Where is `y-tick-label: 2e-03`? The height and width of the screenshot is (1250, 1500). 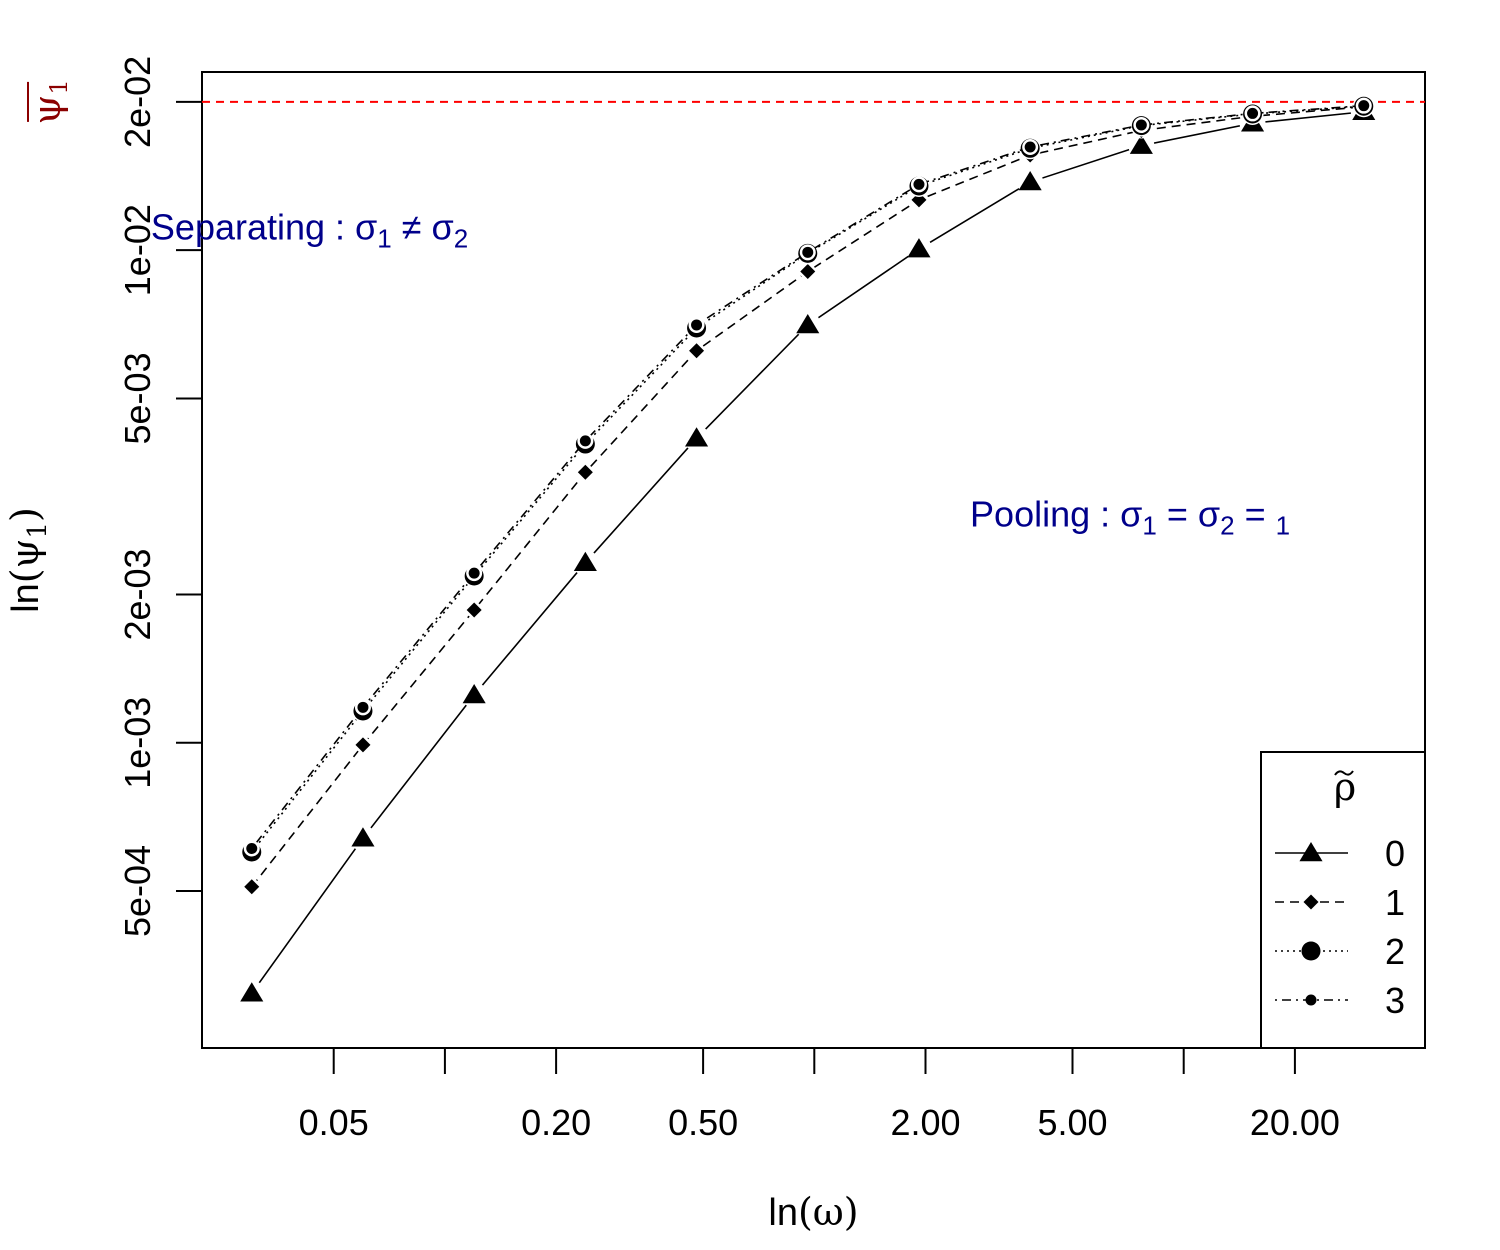
y-tick-label: 2e-03 is located at coordinates (137, 594).